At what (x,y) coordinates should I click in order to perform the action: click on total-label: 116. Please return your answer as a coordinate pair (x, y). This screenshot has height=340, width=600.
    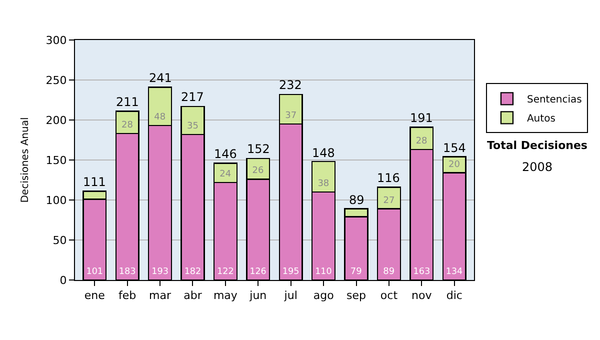
    Looking at the image, I should click on (388, 178).